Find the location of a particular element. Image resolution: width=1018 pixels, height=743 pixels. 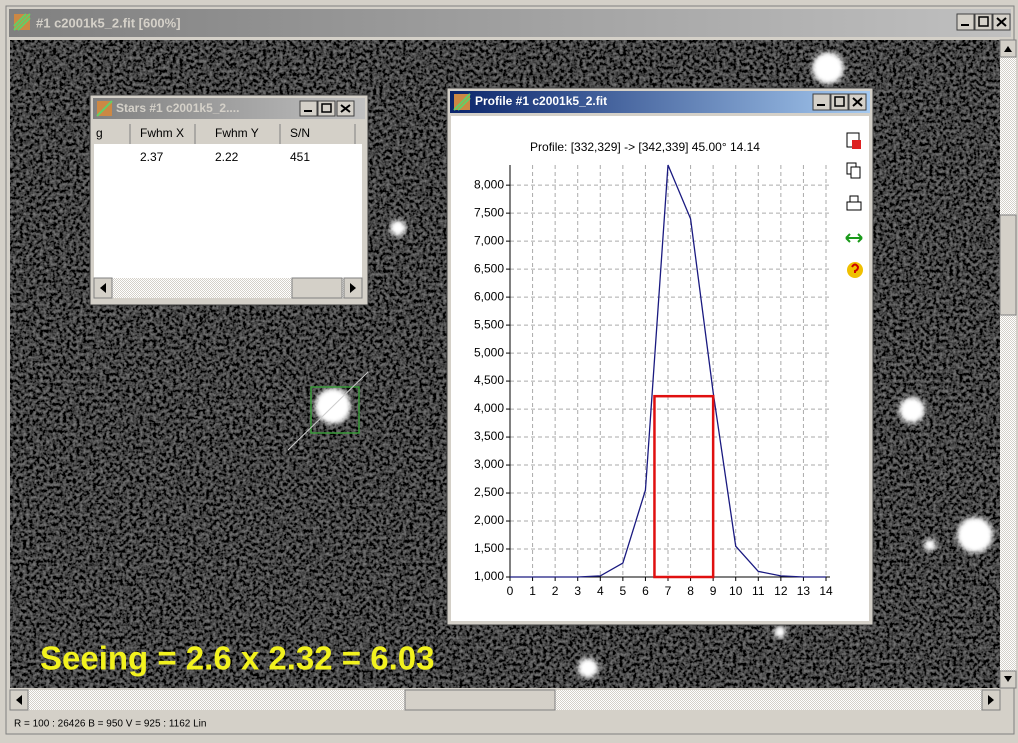

profile-window-buttons is located at coordinates (839, 102).